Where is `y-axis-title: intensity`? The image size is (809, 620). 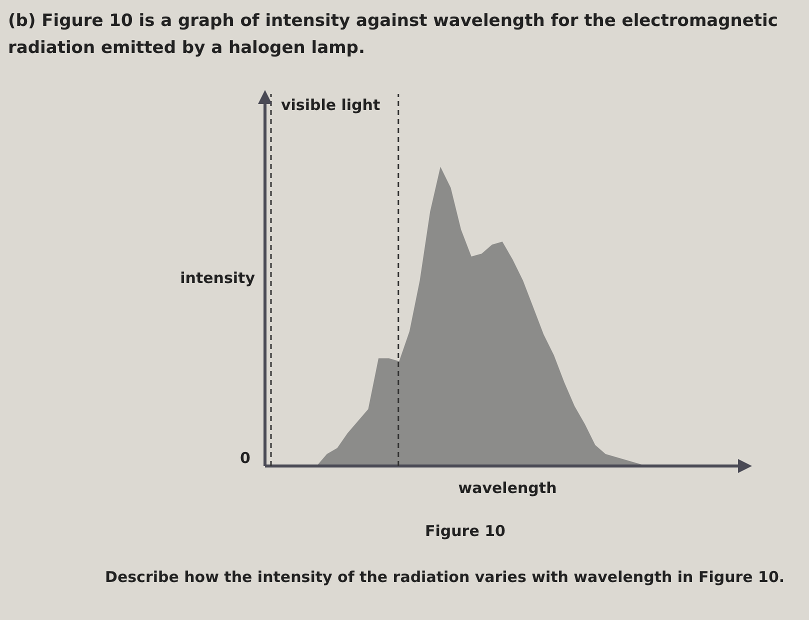
y-axis-title: intensity is located at coordinates (218, 277).